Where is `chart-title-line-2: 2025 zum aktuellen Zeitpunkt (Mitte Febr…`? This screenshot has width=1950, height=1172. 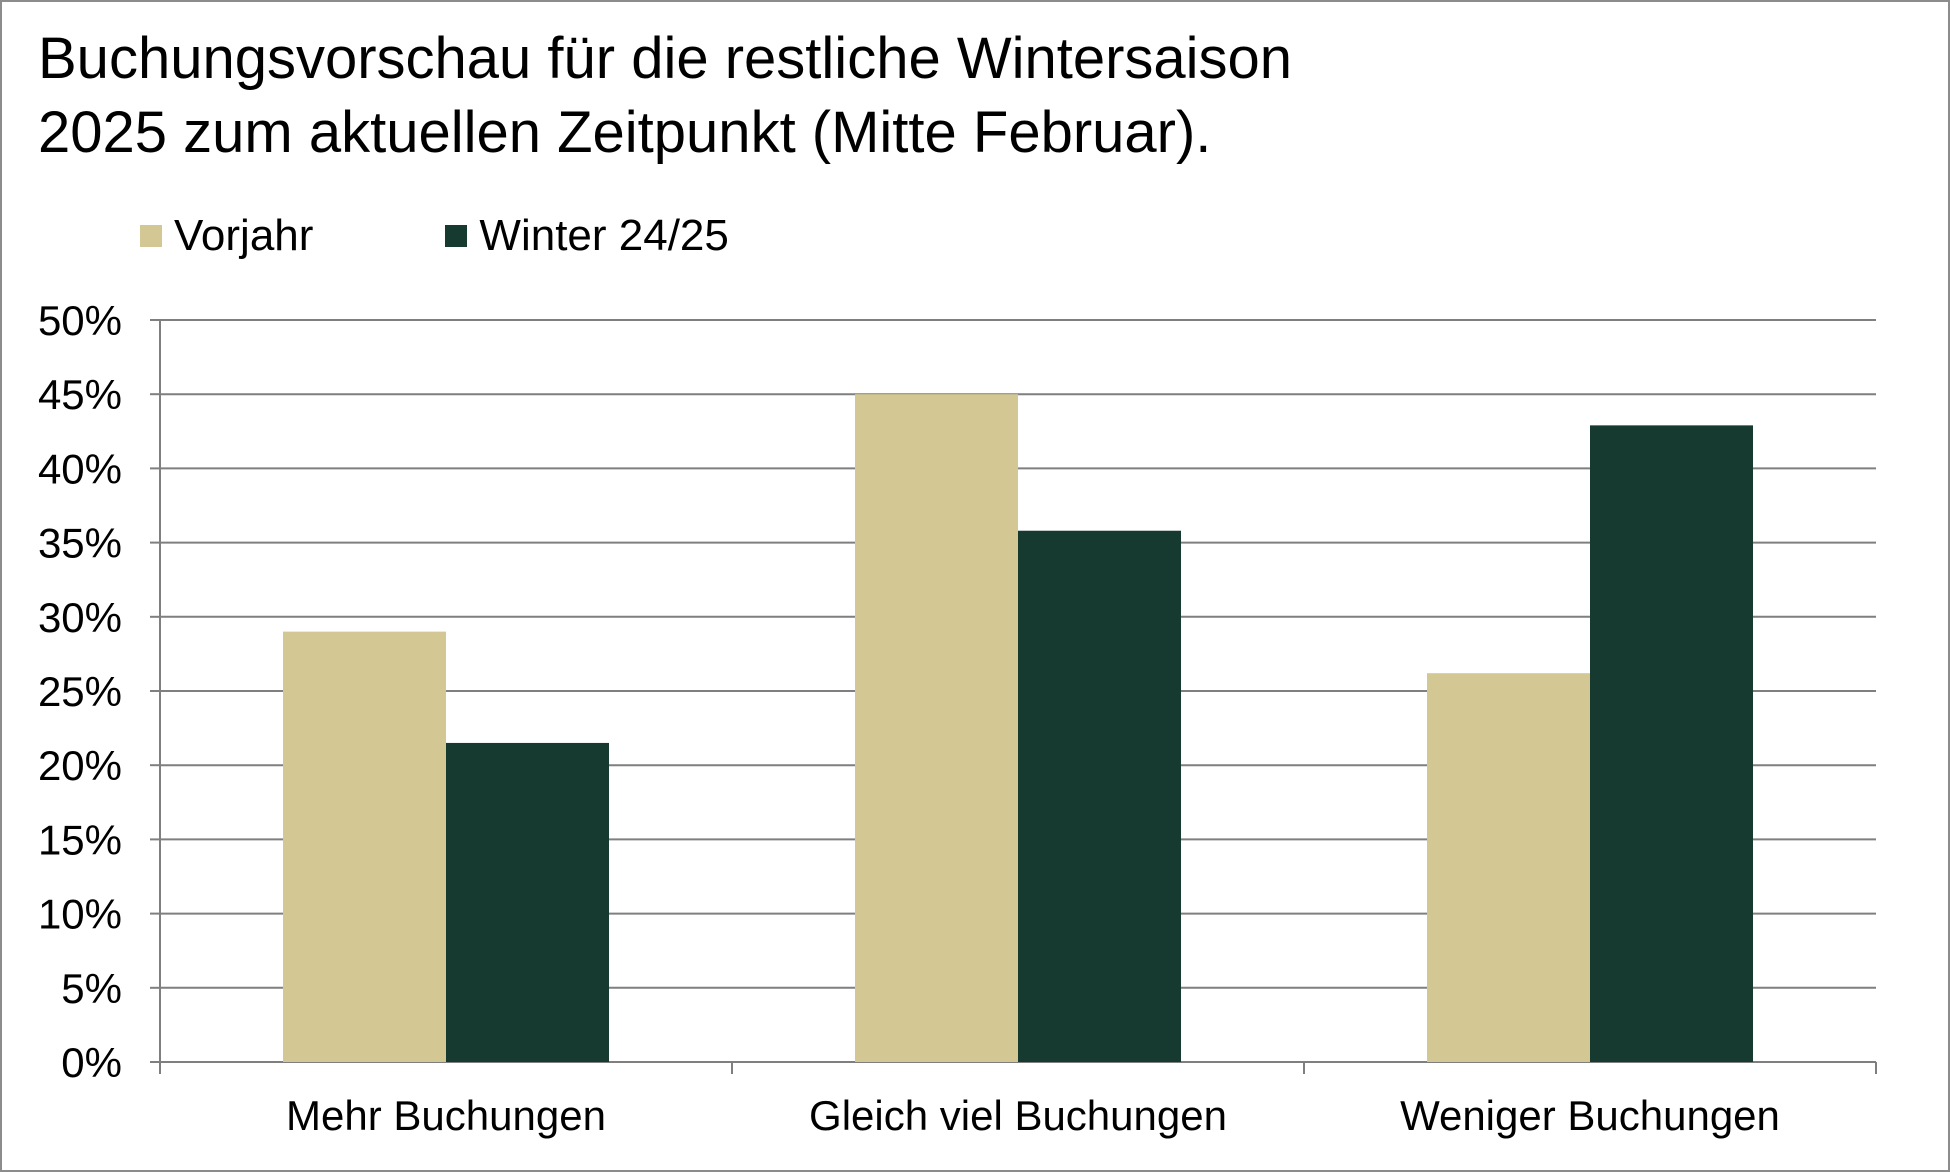 chart-title-line-2: 2025 zum aktuellen Zeitpunkt (Mitte Febr… is located at coordinates (625, 132).